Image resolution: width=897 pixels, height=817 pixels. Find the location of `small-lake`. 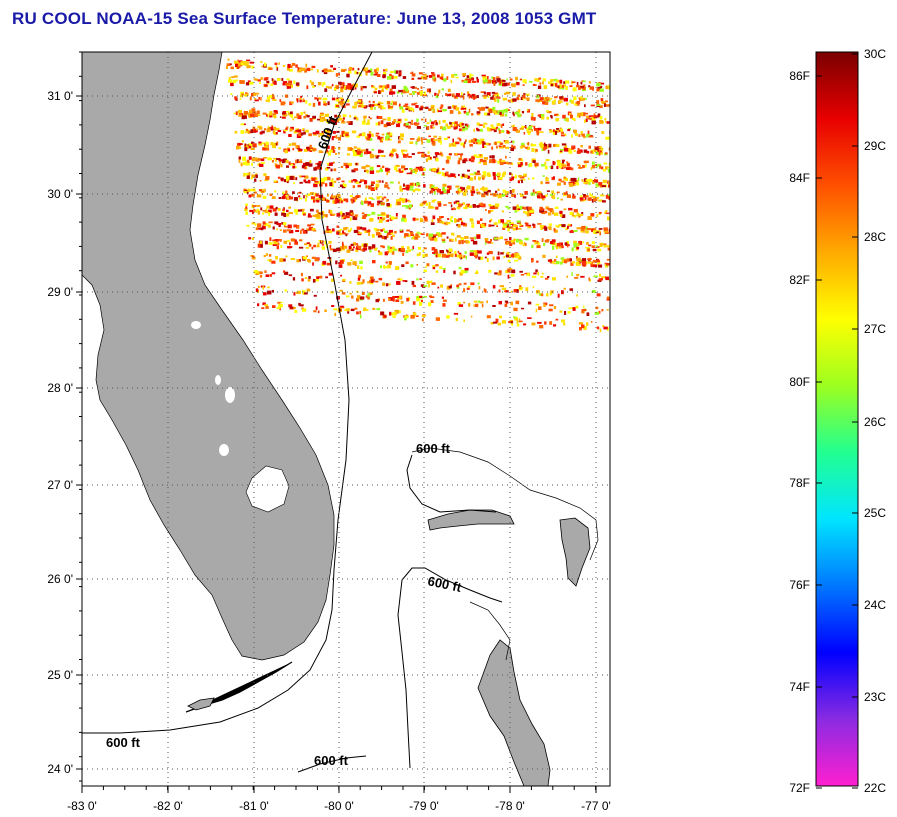

small-lake is located at coordinates (196, 325).